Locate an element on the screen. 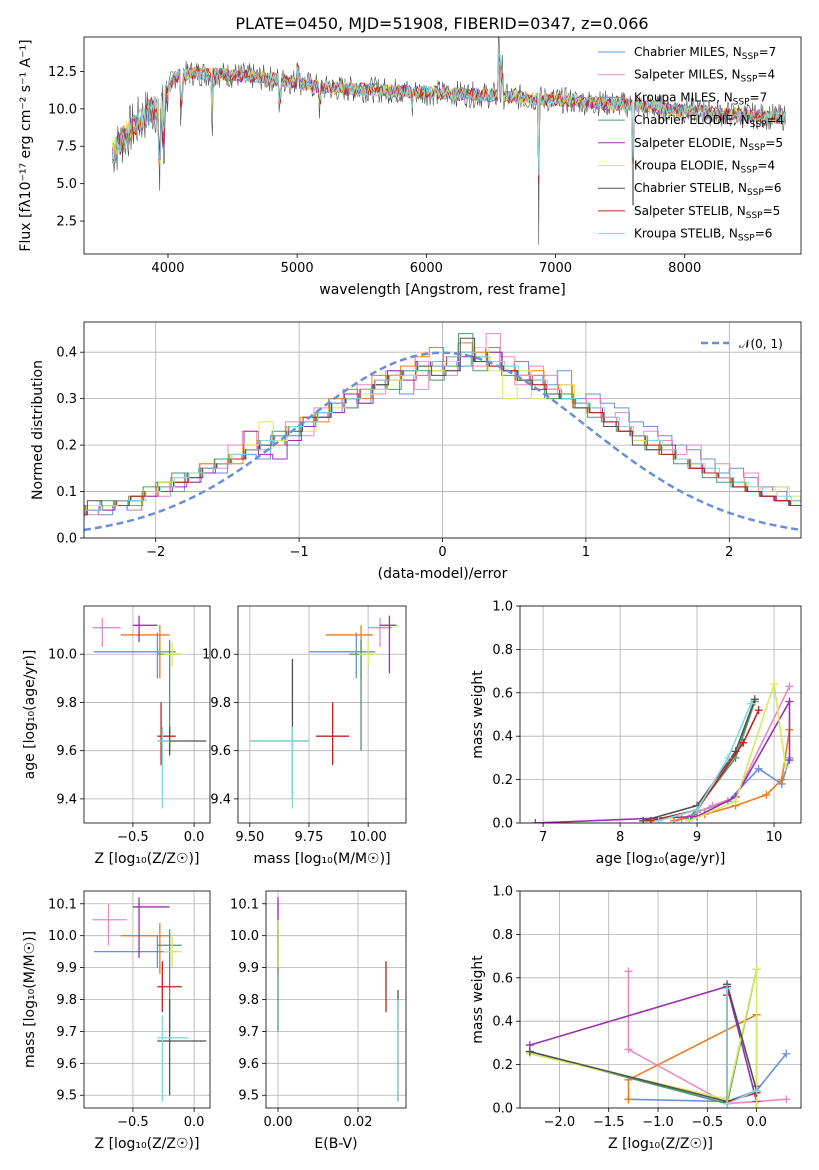 The image size is (819, 1170). x-tick-label: 9.75 is located at coordinates (309, 837).